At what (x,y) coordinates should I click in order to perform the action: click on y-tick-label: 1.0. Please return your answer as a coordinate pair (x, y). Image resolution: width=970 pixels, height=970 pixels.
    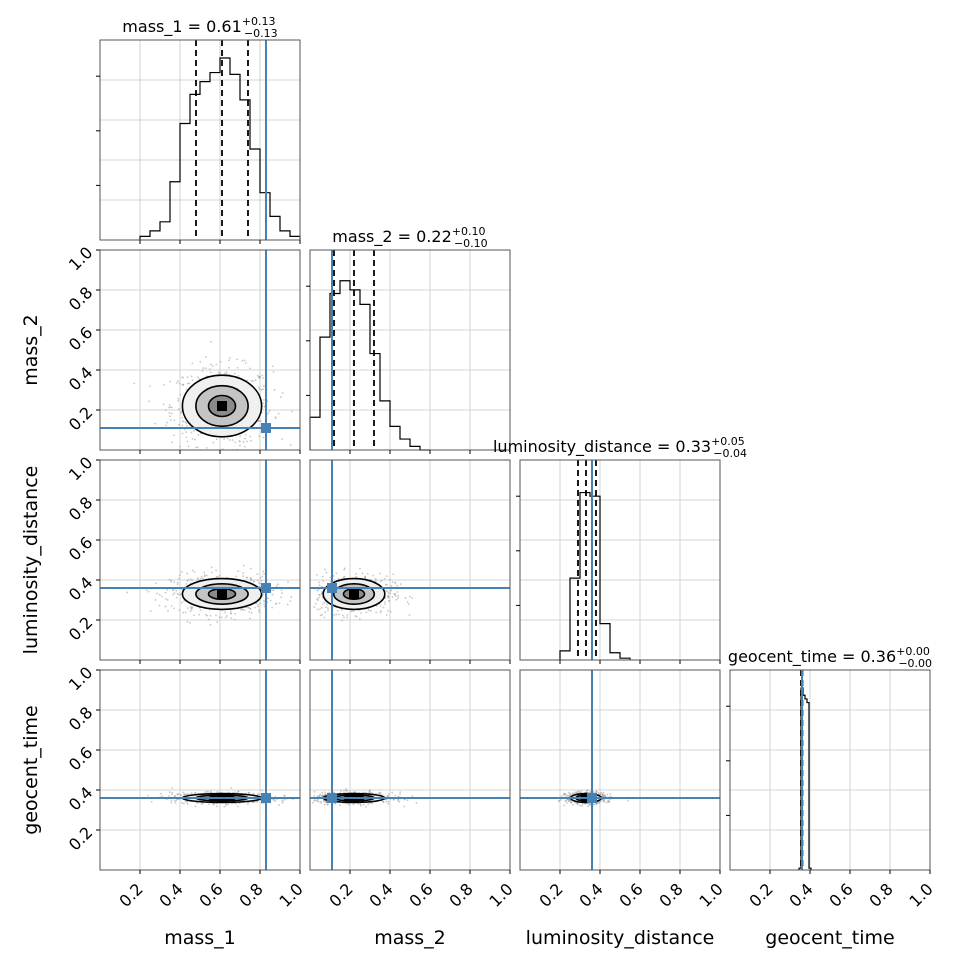
    Looking at the image, I should click on (80, 678).